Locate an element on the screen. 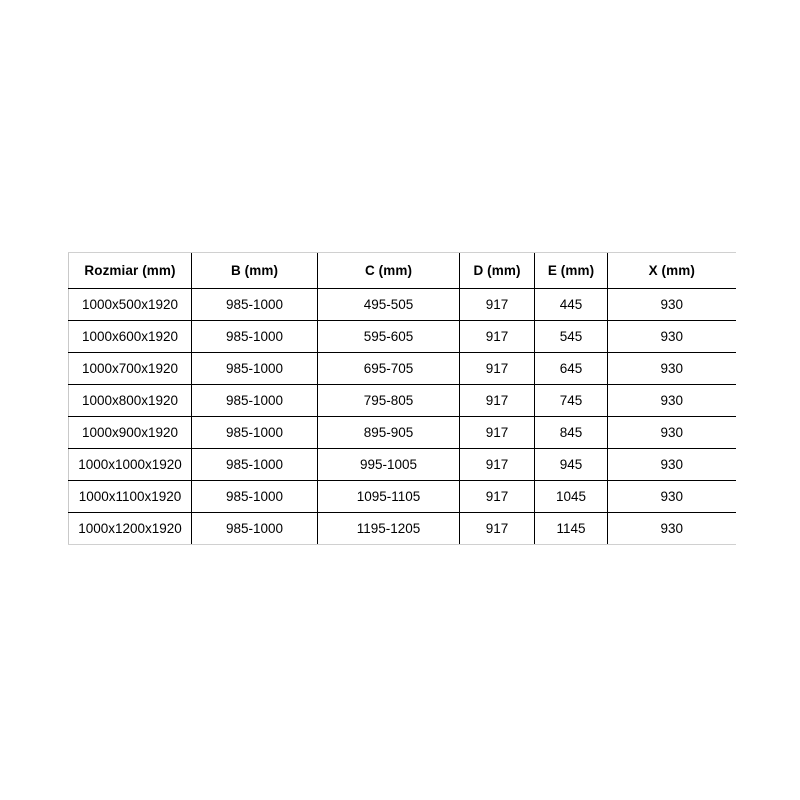 The image size is (800, 800). cell-size: 1000x1200x1920 is located at coordinates (130, 528).